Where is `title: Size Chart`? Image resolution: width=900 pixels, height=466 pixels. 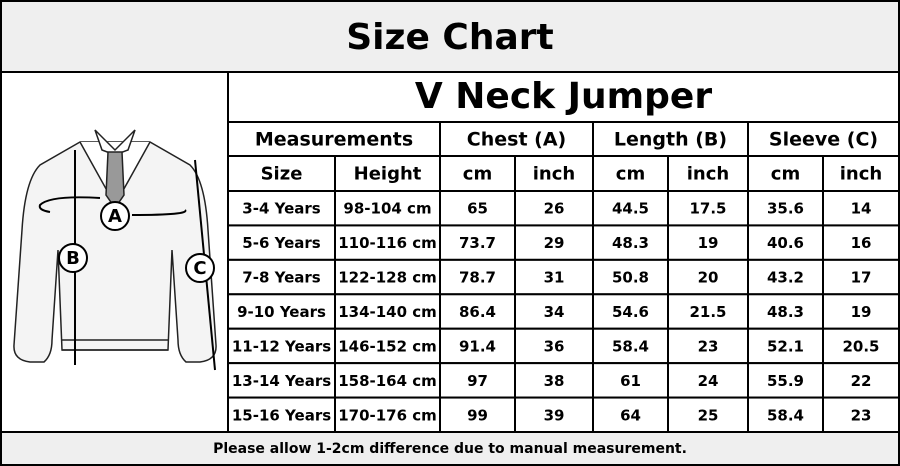 title: Size Chart is located at coordinates (449, 37).